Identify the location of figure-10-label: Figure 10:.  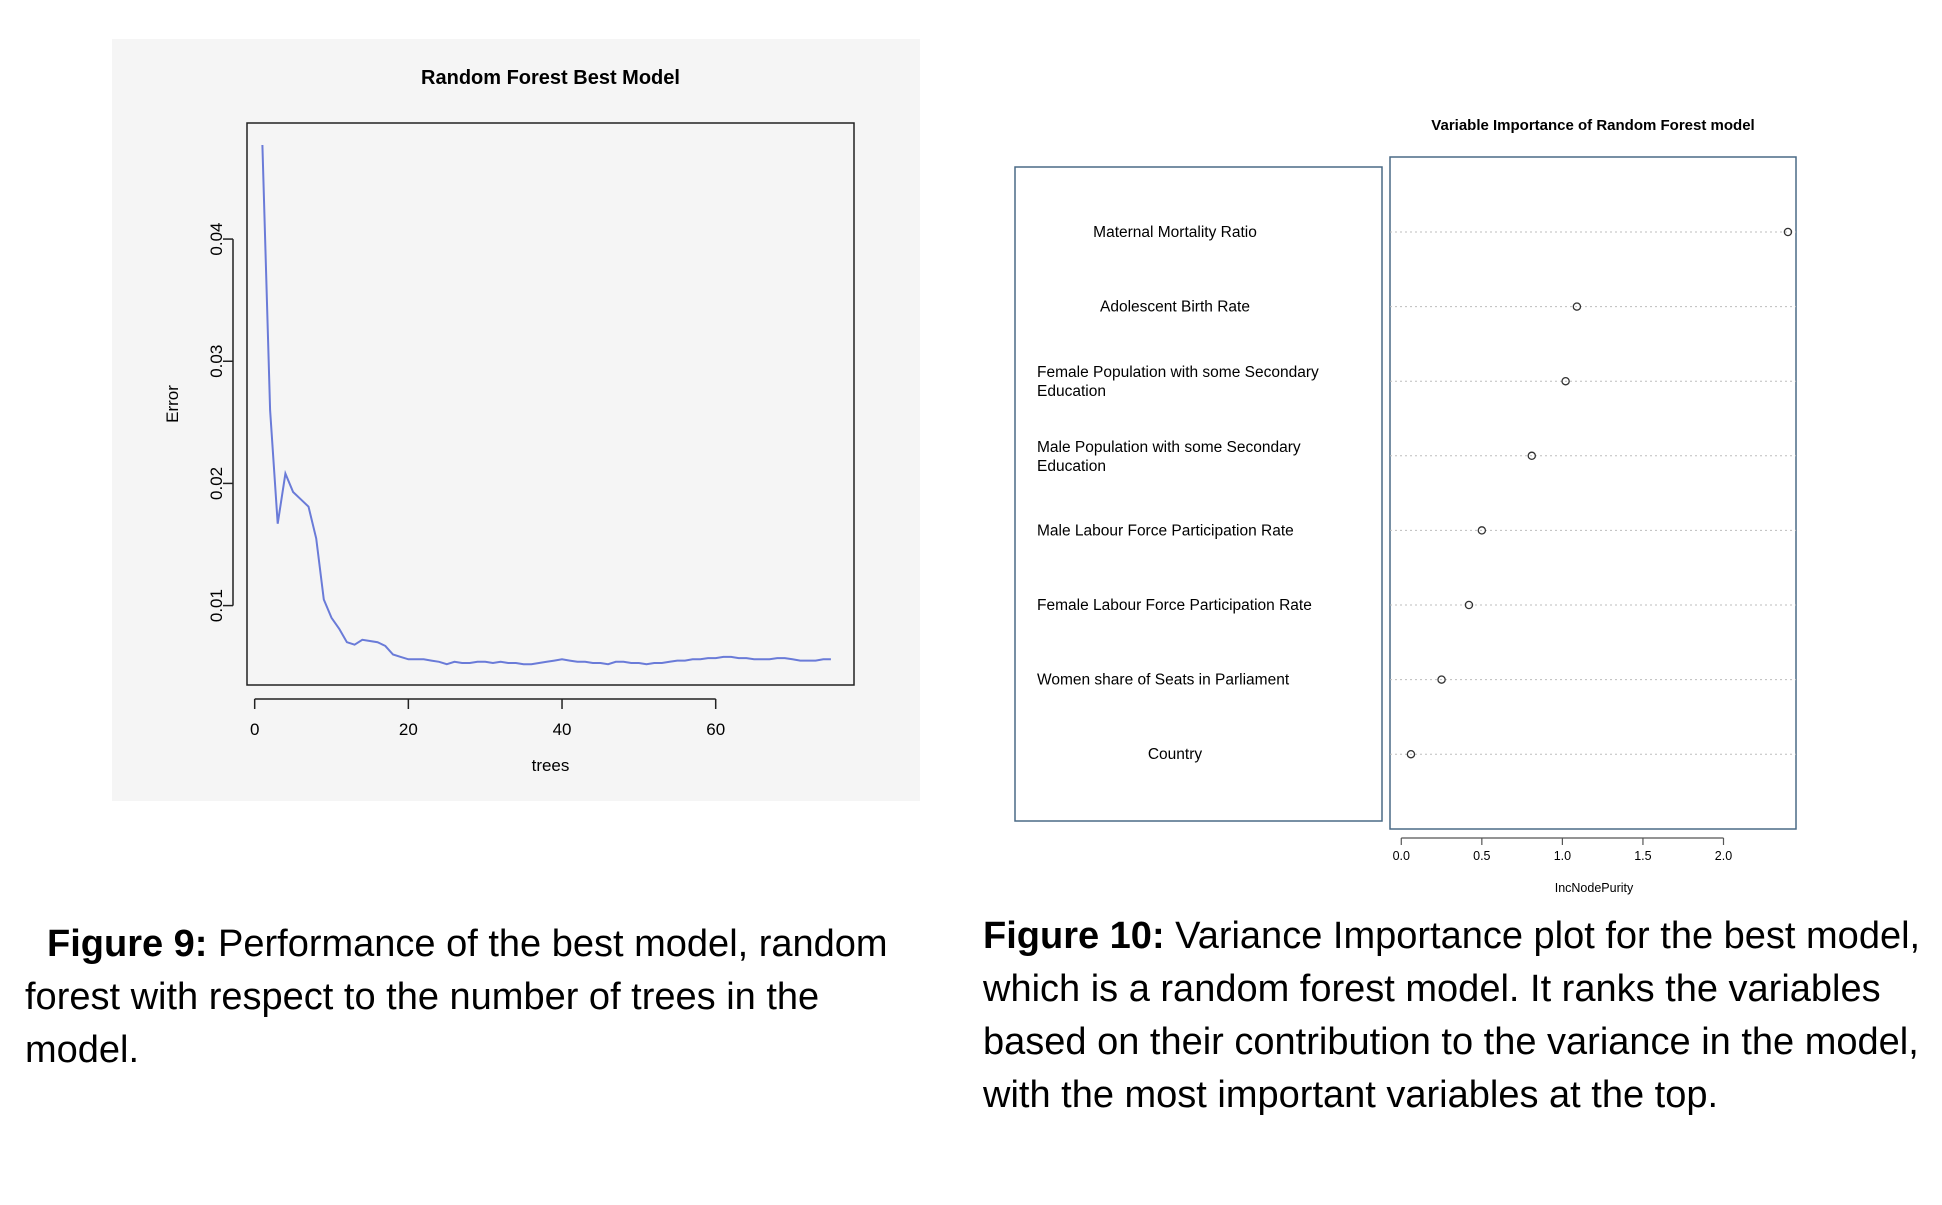
(1074, 936).